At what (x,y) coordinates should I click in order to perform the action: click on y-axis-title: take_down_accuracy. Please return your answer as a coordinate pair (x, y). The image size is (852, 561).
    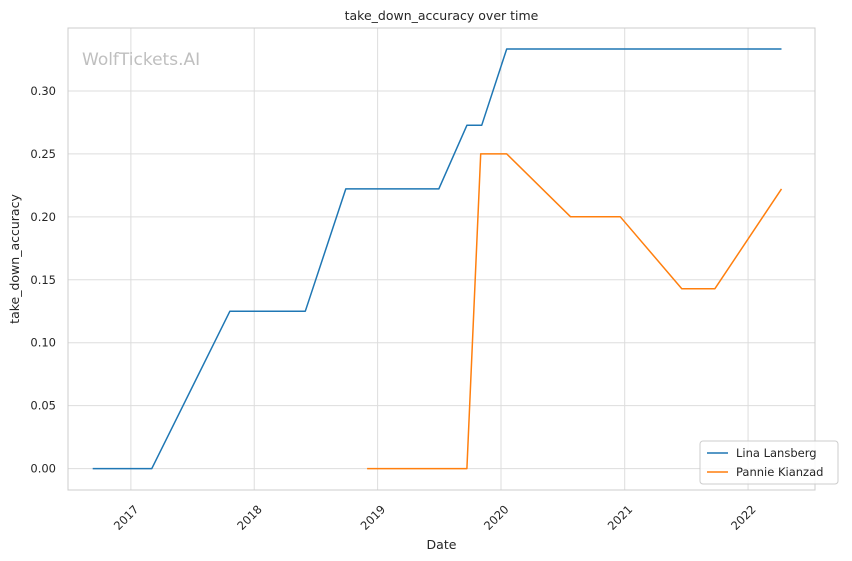
    Looking at the image, I should click on (14, 259).